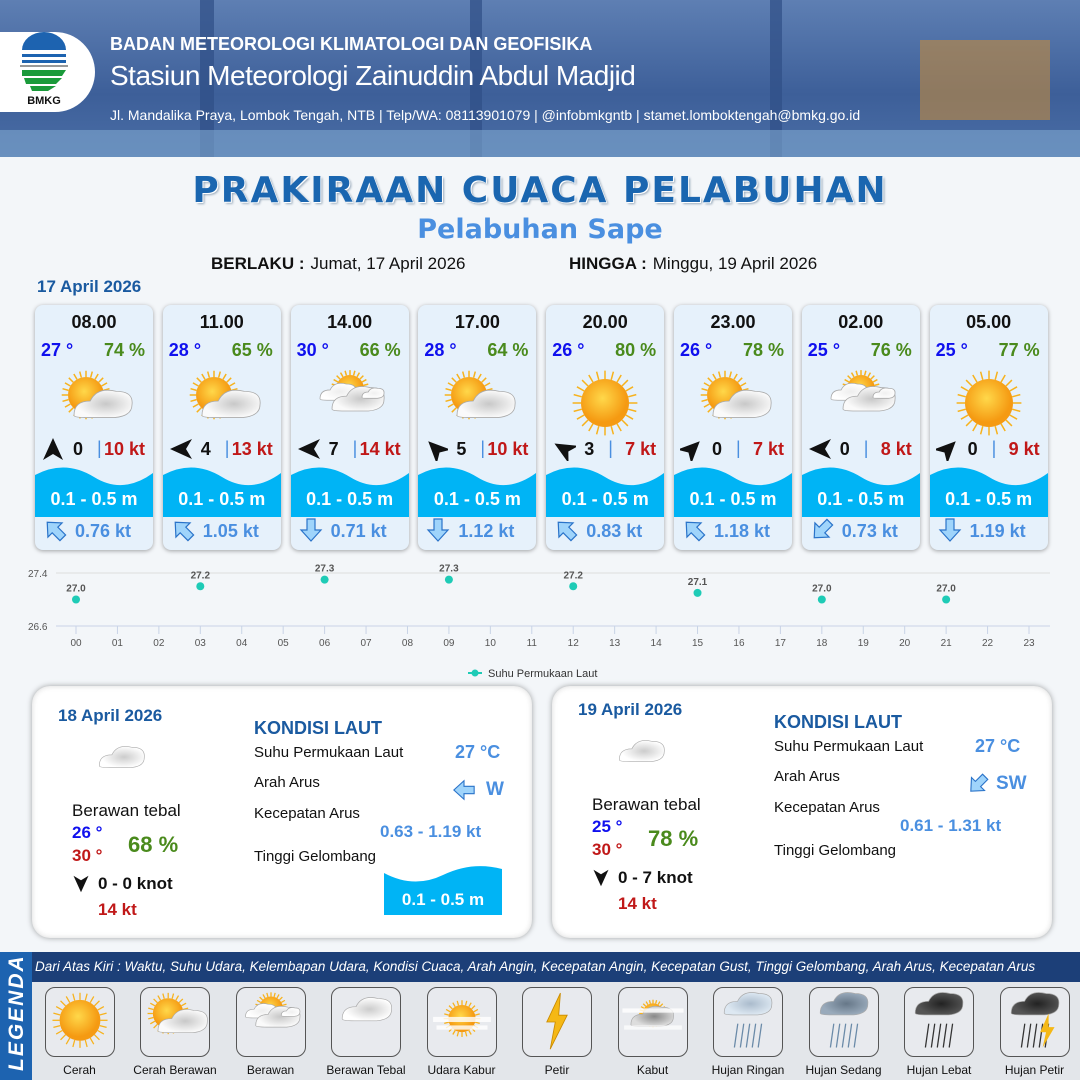 This screenshot has height=1080, width=1080. I want to click on legend-label: Petir, so click(557, 1070).